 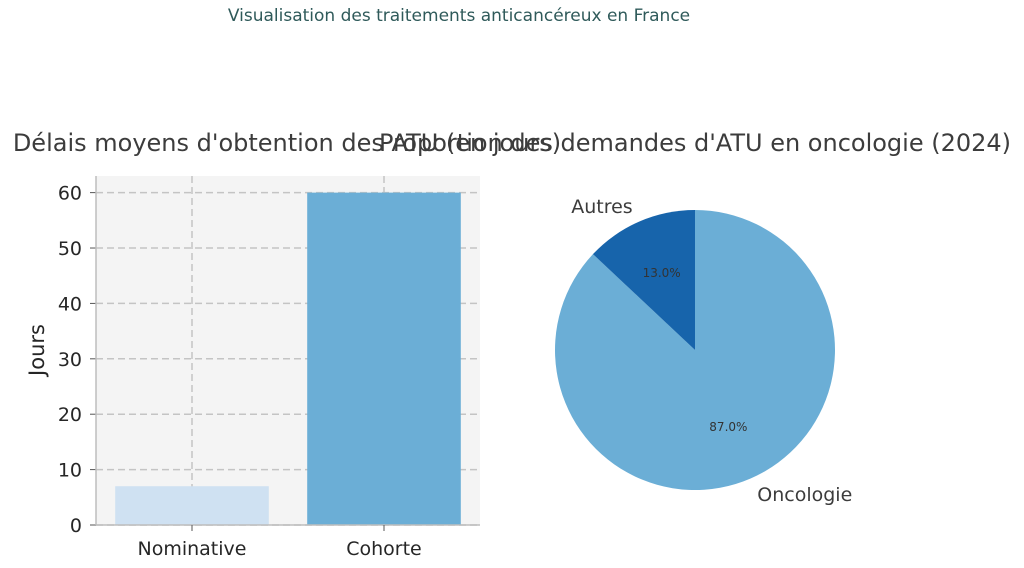 I want to click on pie-slice-label: Oncologie, so click(x=804, y=495).